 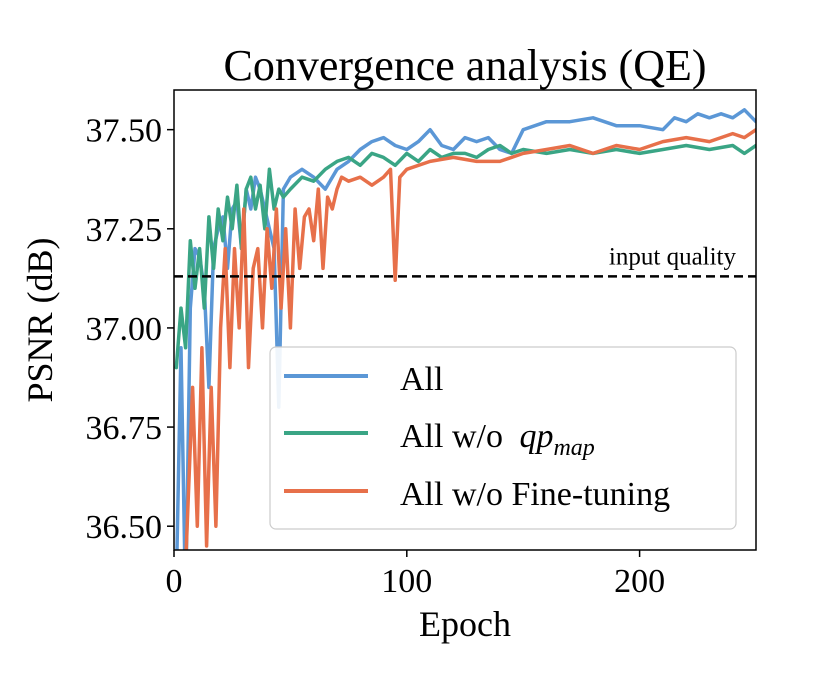 What do you see at coordinates (465, 624) in the screenshot?
I see `x-axis-label: Epoch` at bounding box center [465, 624].